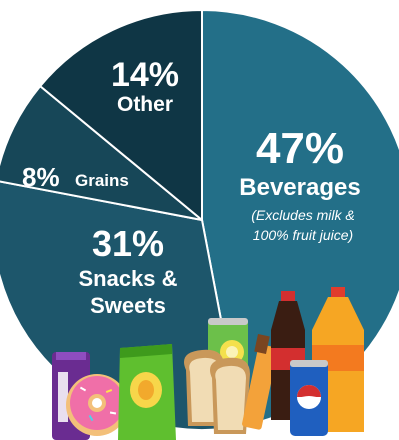  What do you see at coordinates (127, 278) in the screenshot?
I see `slice-snacks-label-line1: Snacks &` at bounding box center [127, 278].